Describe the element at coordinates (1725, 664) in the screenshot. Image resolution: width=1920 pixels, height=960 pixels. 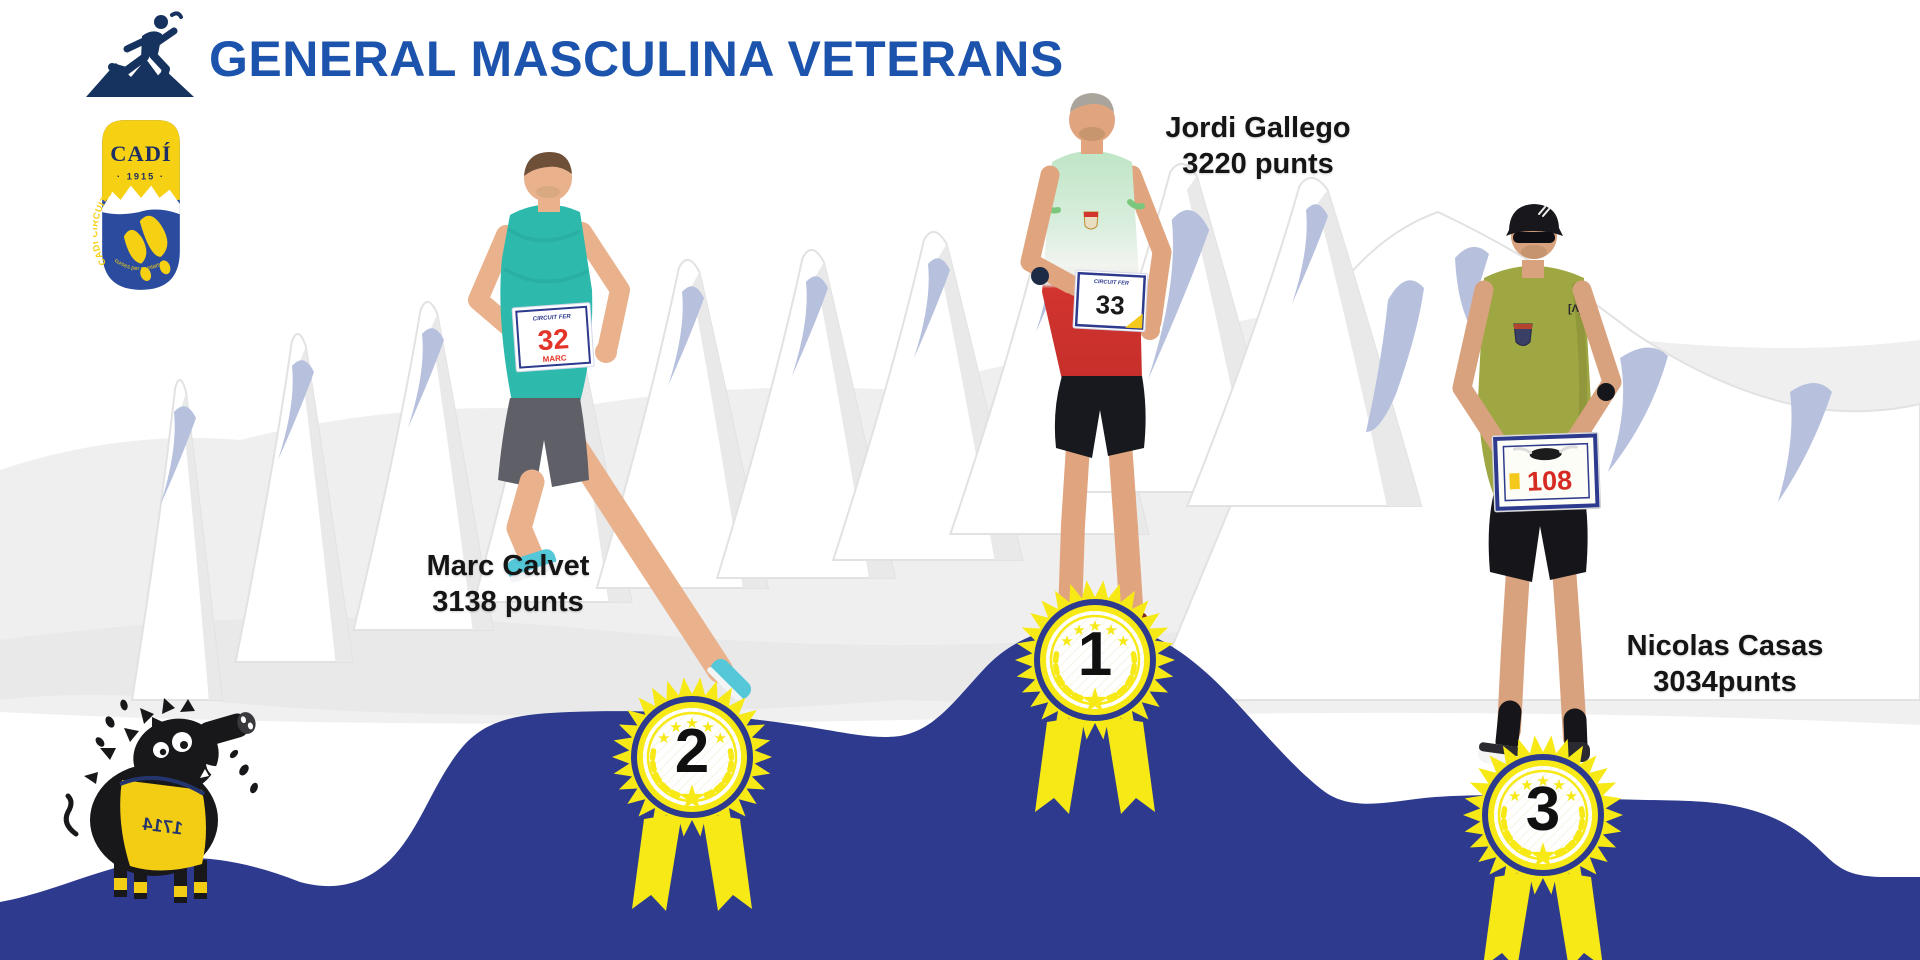
I see `label-third-place: Nicolas Casas 3034punts` at that location.